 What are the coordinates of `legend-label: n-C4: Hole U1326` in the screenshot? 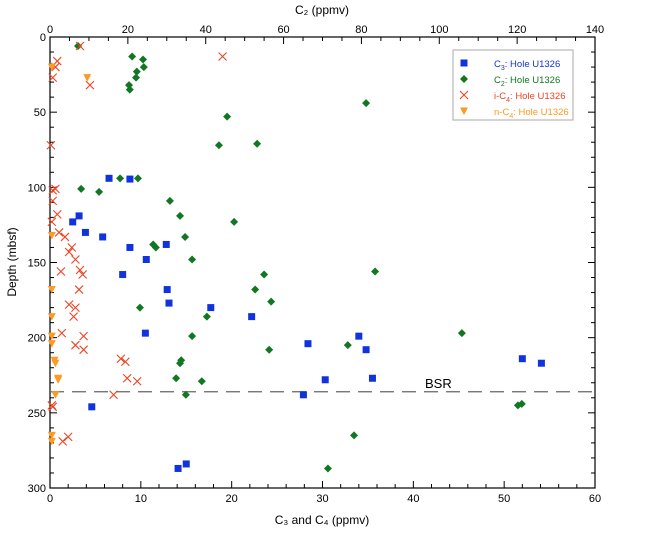 It's located at (531, 113).